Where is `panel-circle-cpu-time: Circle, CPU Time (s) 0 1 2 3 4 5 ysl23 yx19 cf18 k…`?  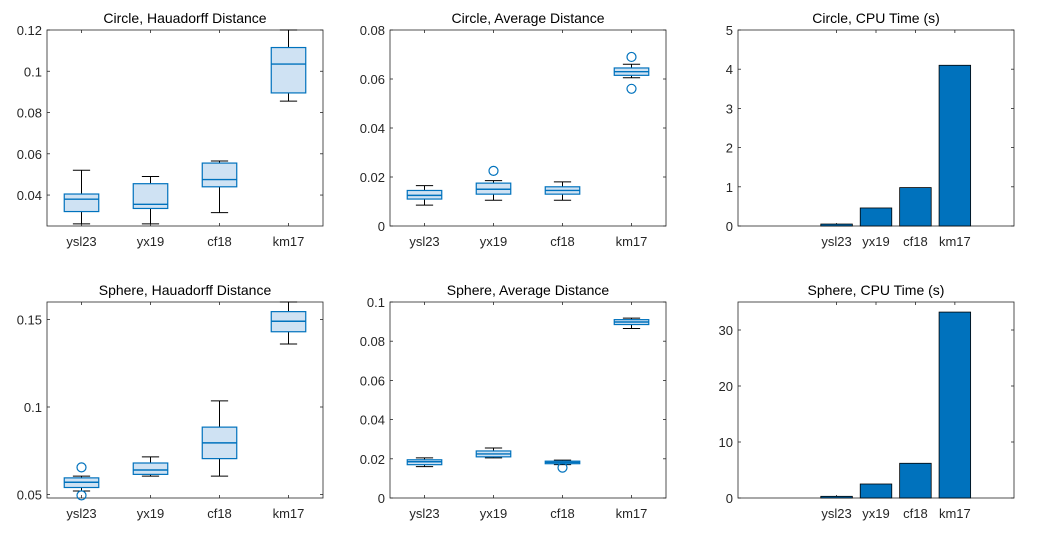 panel-circle-cpu-time: Circle, CPU Time (s) 0 1 2 3 4 5 ysl23 yx19 cf18 k… is located at coordinates (870, 129).